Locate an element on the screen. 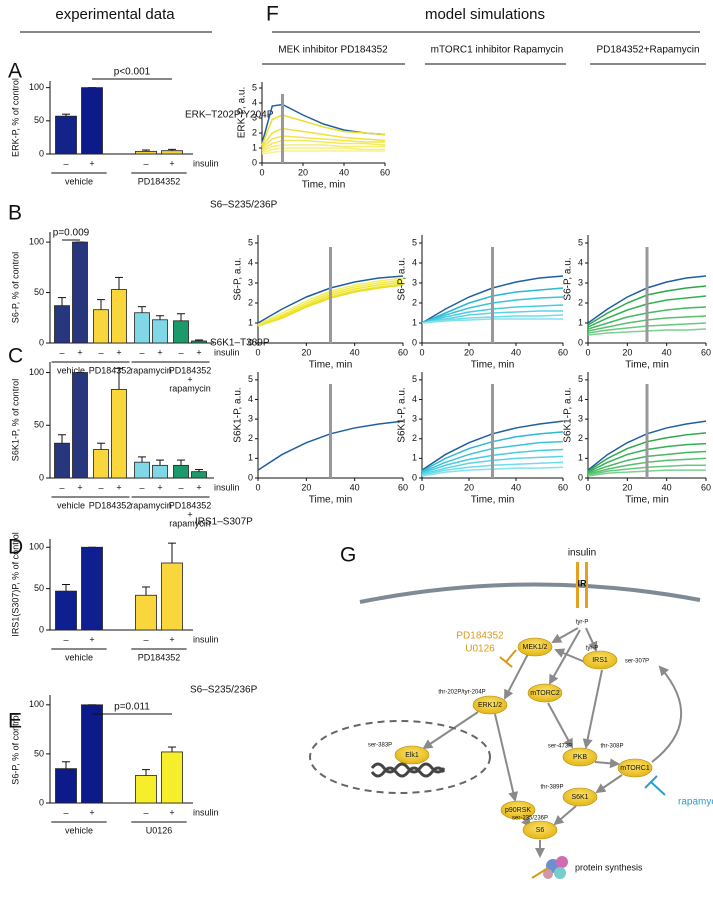 Image resolution: width=713 pixels, height=915 pixels. significance-label: p=0.009 is located at coordinates (71, 233).